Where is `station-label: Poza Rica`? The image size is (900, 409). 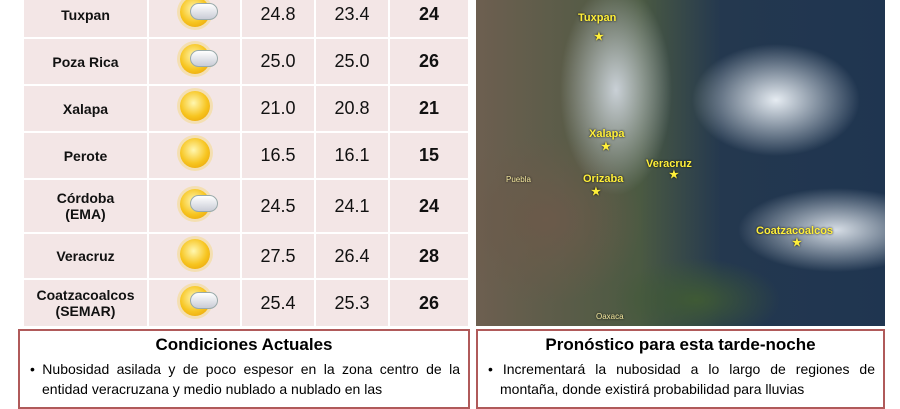 station-label: Poza Rica is located at coordinates (85, 61).